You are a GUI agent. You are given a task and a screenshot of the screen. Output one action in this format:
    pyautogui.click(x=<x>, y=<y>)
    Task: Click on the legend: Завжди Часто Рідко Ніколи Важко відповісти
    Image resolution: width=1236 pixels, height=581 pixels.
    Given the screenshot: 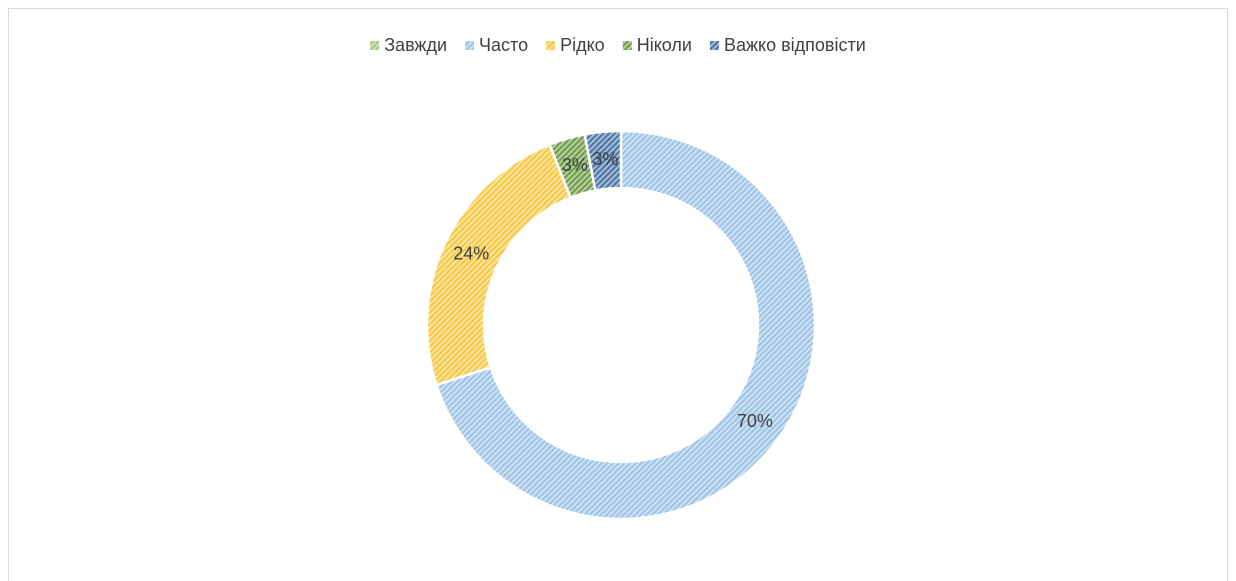 What is the action you would take?
    pyautogui.click(x=618, y=45)
    